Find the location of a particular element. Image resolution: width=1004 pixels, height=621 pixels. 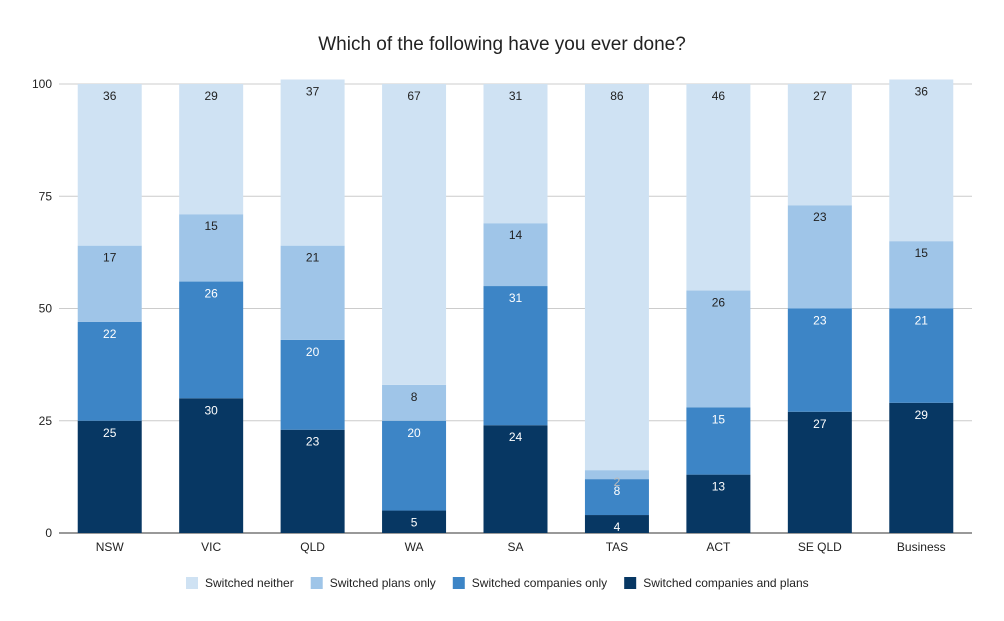

legend-label: Switched companies only is located at coordinates (539, 583).